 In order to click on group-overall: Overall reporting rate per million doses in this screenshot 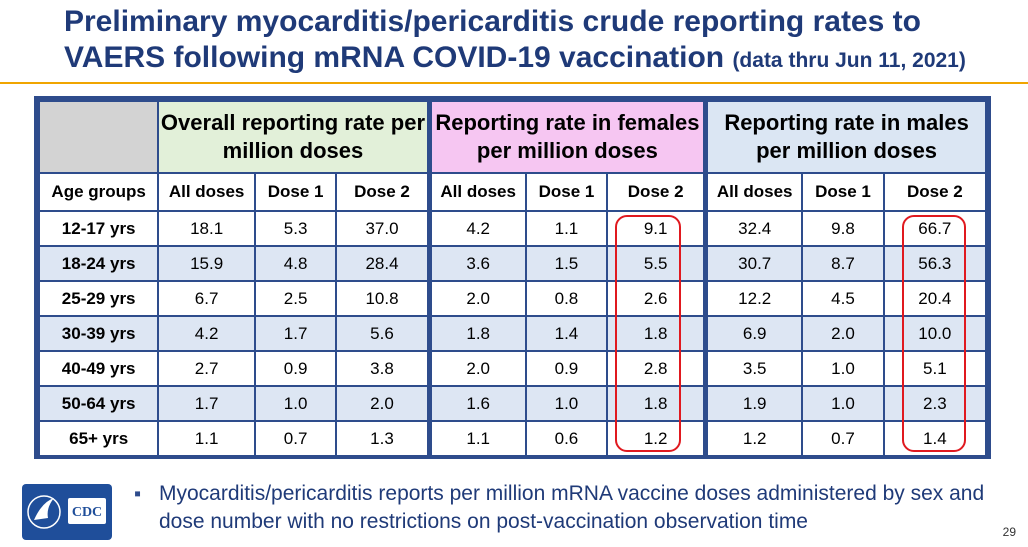, I will do `click(294, 137)`.